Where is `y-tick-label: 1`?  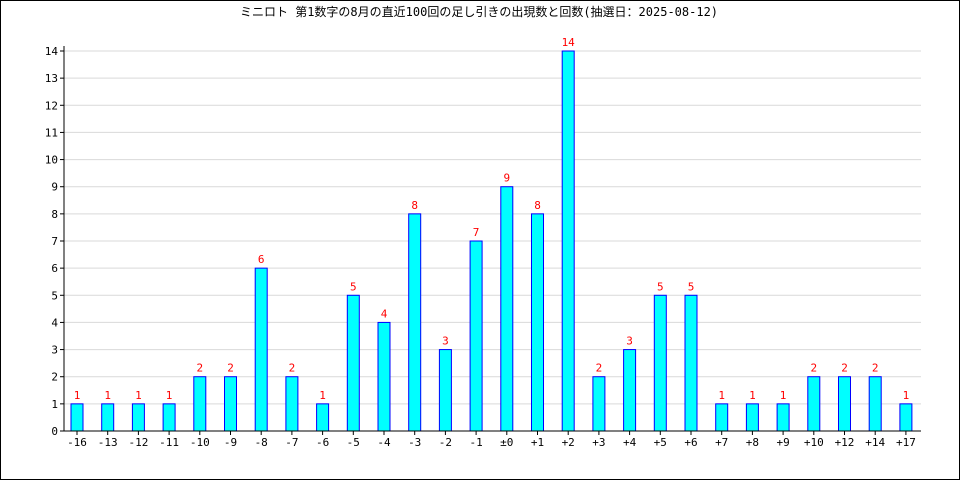
y-tick-label: 1 is located at coordinates (54, 404).